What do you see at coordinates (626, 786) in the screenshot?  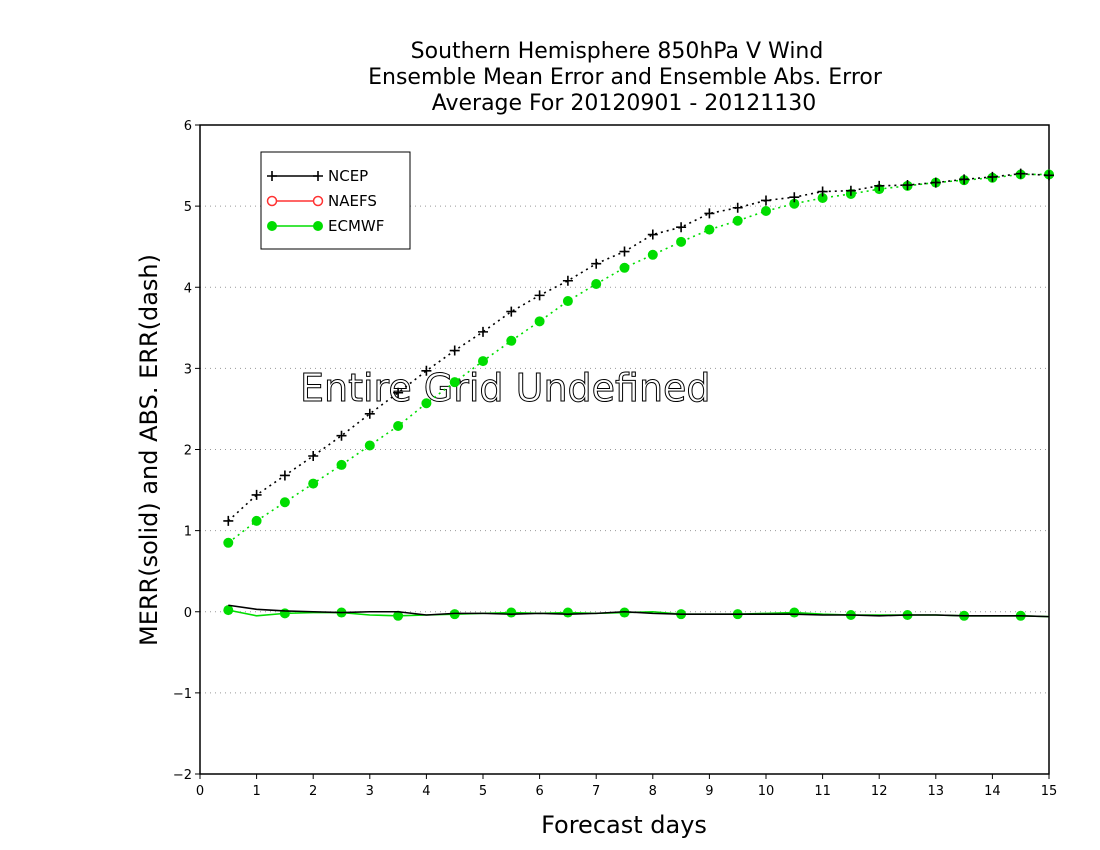 I see `x-axis-ticks: 0 1 2 3 4 5 6 7 8 9 10 11 12 13 14 15` at bounding box center [626, 786].